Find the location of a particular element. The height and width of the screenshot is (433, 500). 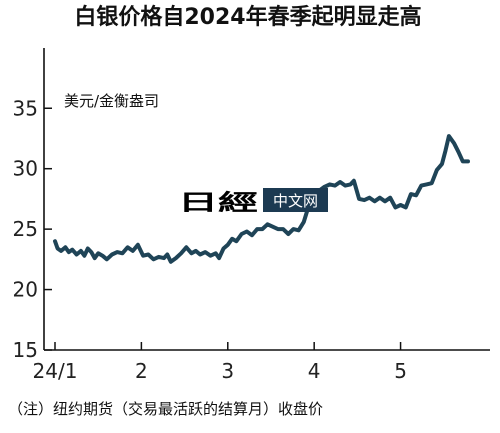

y-tick-label: 30 is located at coordinates (25, 169).